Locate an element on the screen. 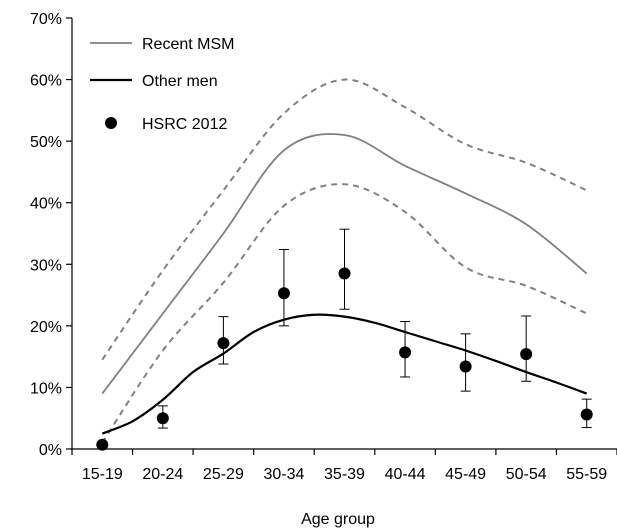  legend-label-recent-msm: Recent MSM is located at coordinates (188, 44).